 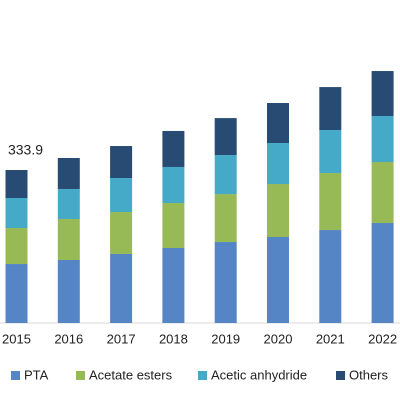 I want to click on legend-label: Acetic anhydride, so click(x=259, y=374).